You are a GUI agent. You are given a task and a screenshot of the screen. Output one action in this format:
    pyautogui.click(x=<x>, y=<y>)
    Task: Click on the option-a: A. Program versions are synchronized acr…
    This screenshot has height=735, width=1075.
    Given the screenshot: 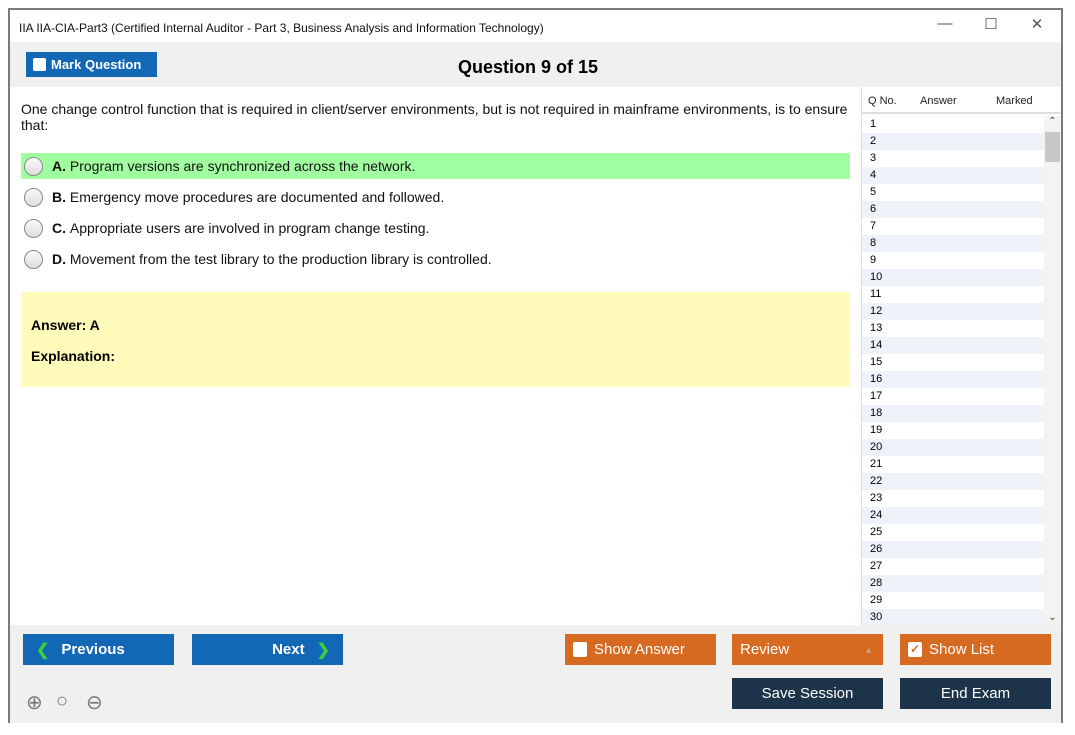 What is the action you would take?
    pyautogui.click(x=435, y=166)
    